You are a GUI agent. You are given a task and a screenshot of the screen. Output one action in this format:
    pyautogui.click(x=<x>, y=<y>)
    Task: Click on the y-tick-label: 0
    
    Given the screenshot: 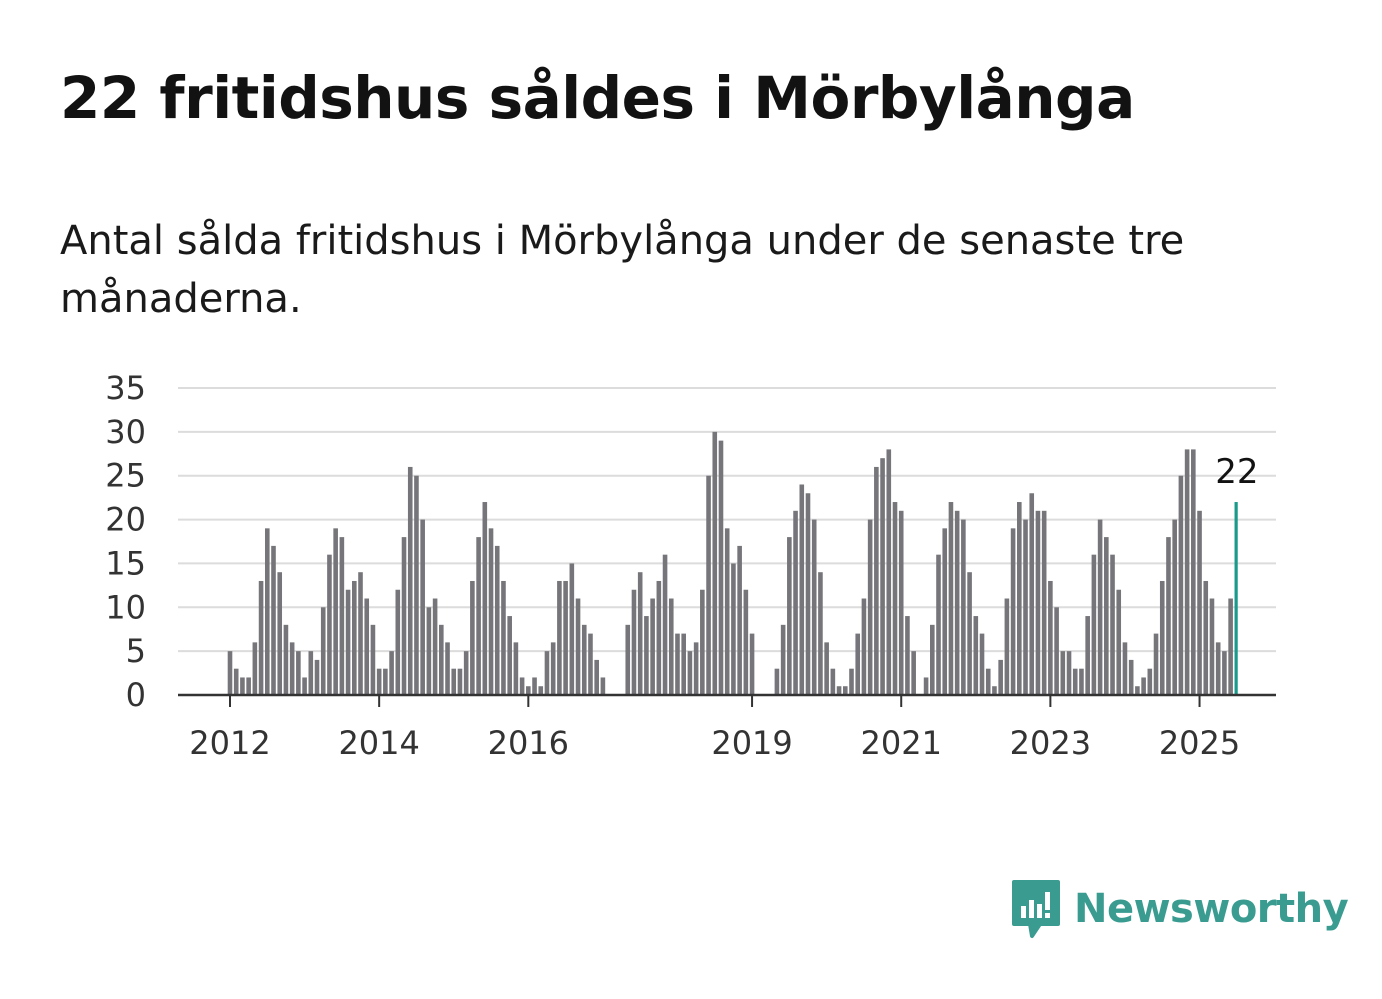 What is the action you would take?
    pyautogui.click(x=136, y=695)
    